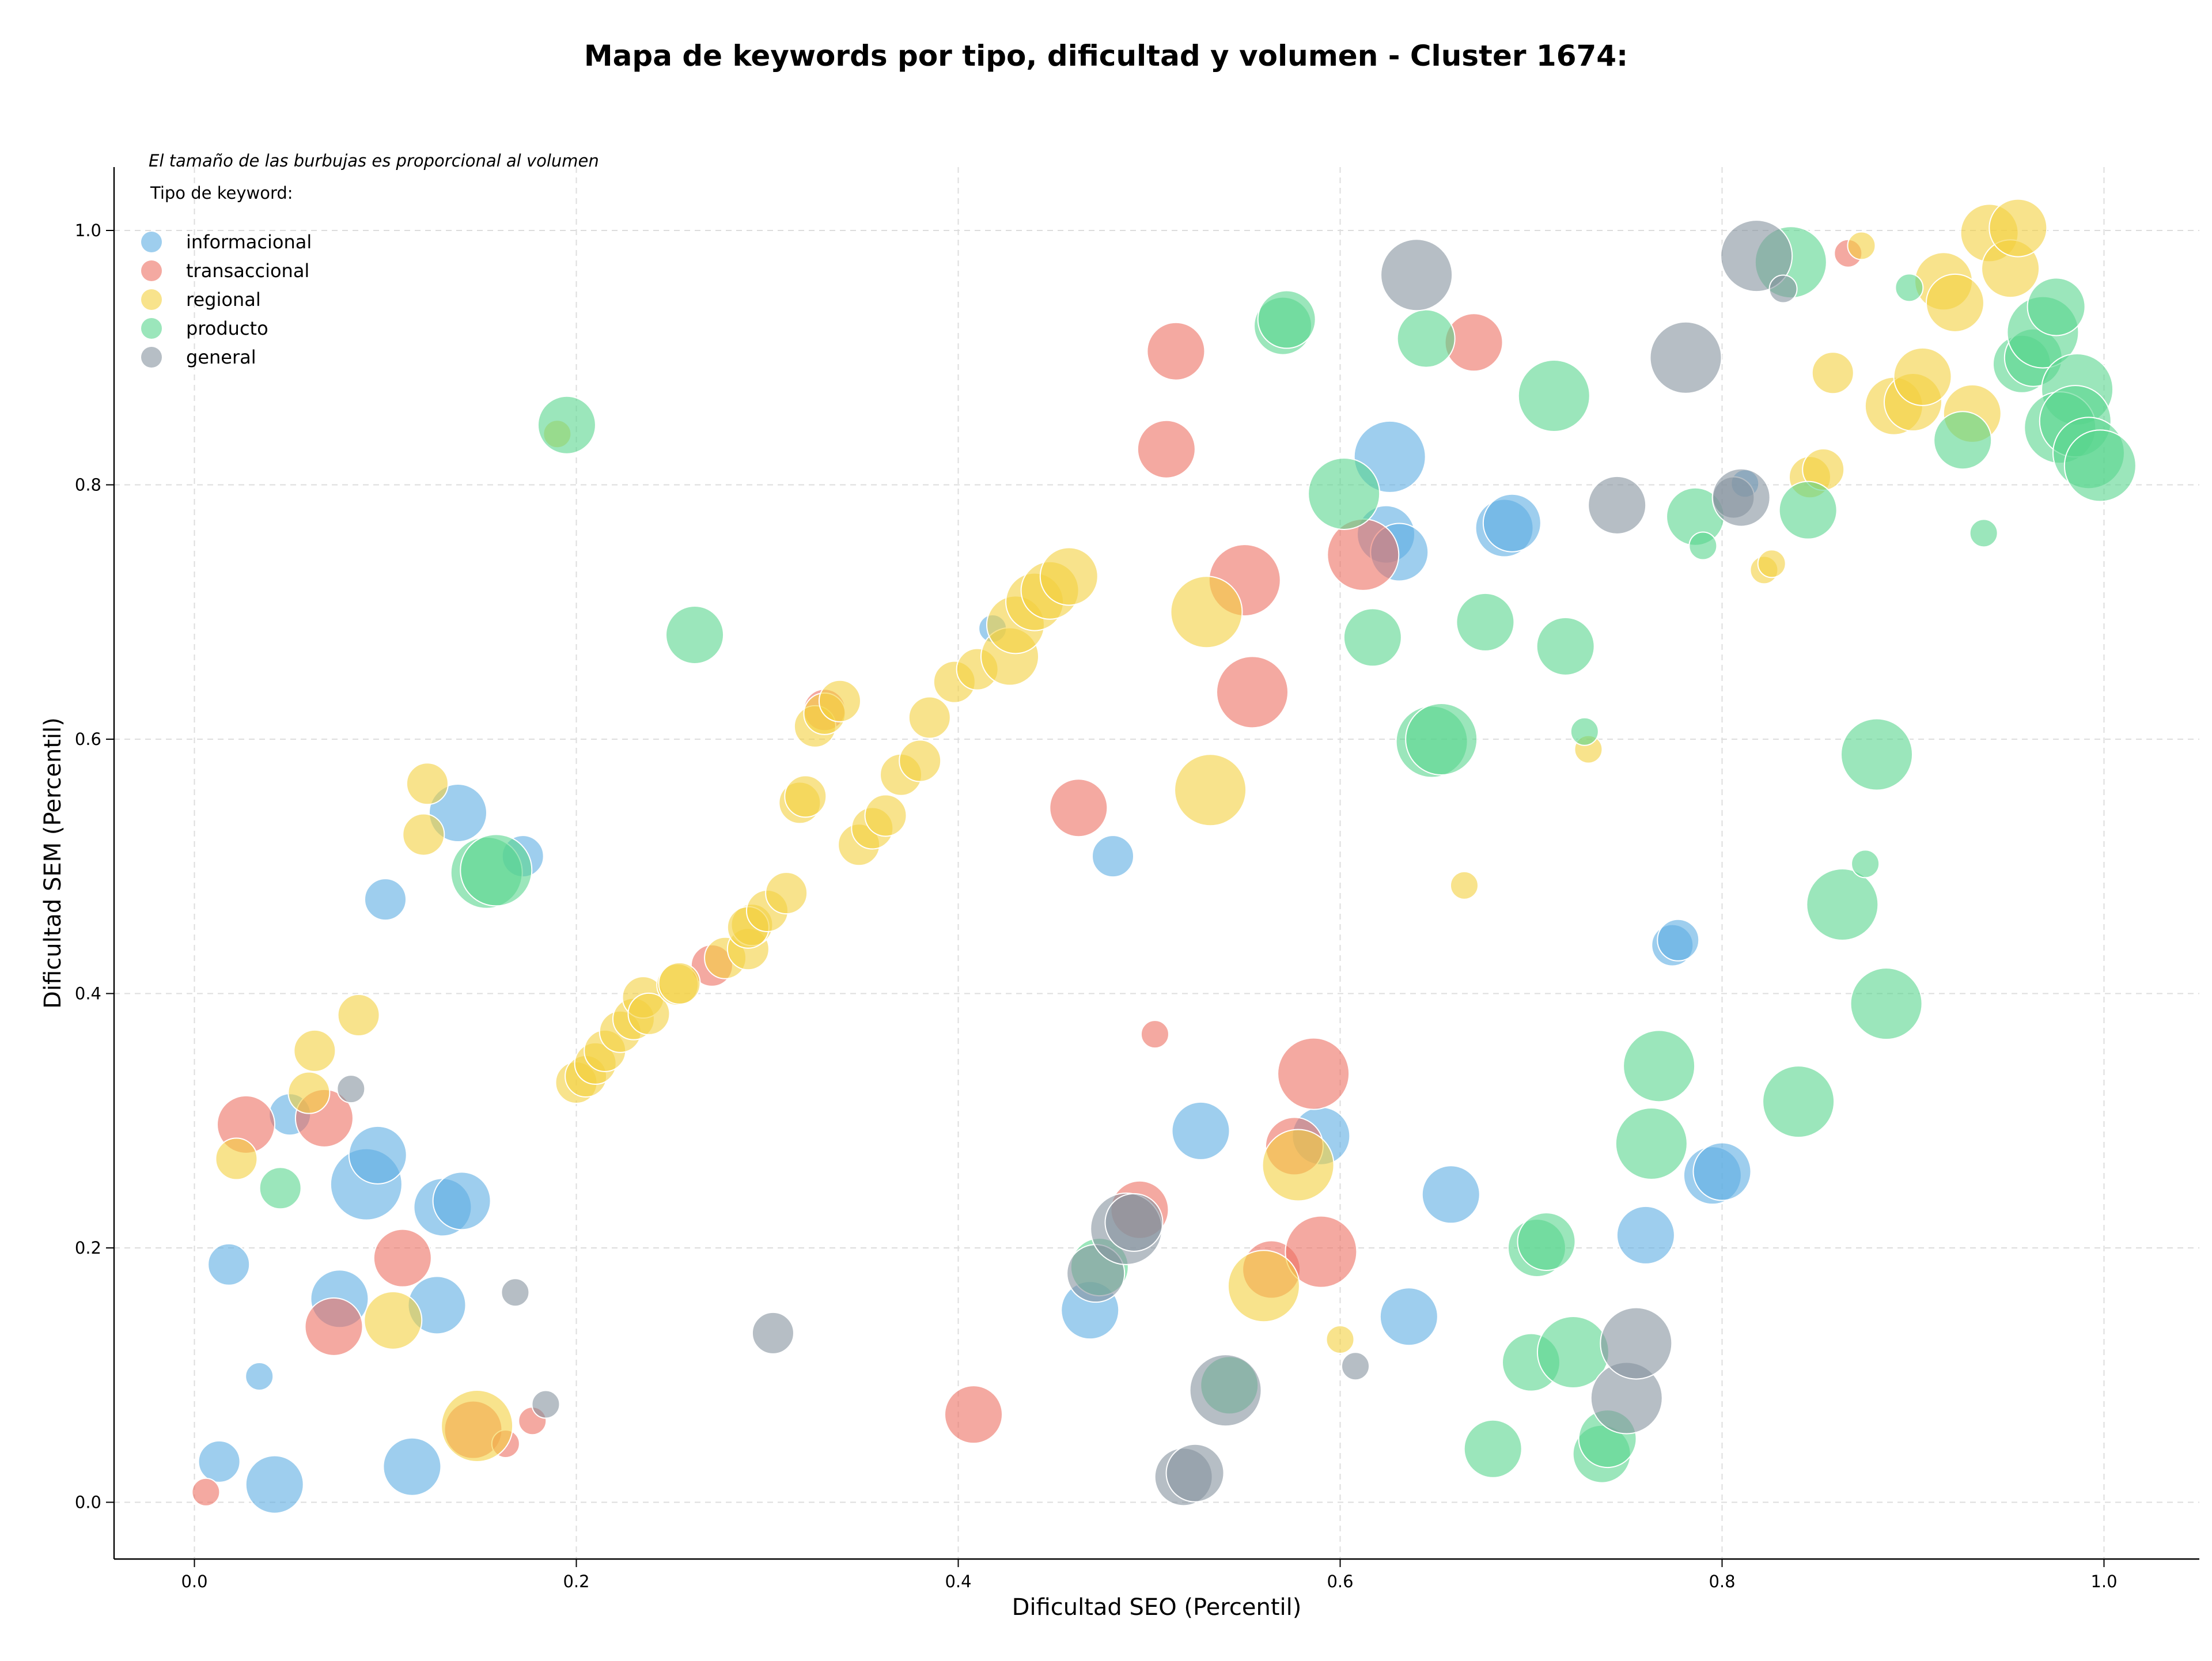 Image resolution: width=2212 pixels, height=1661 pixels. Describe the element at coordinates (1157, 1607) in the screenshot. I see `x-axis-label: Dificultad SEO (Percentil)` at that location.